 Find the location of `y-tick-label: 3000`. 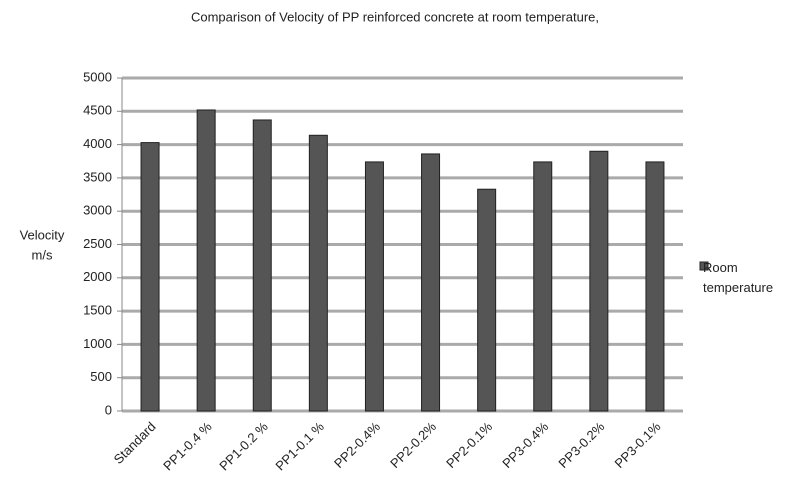

y-tick-label: 3000 is located at coordinates (97, 210).